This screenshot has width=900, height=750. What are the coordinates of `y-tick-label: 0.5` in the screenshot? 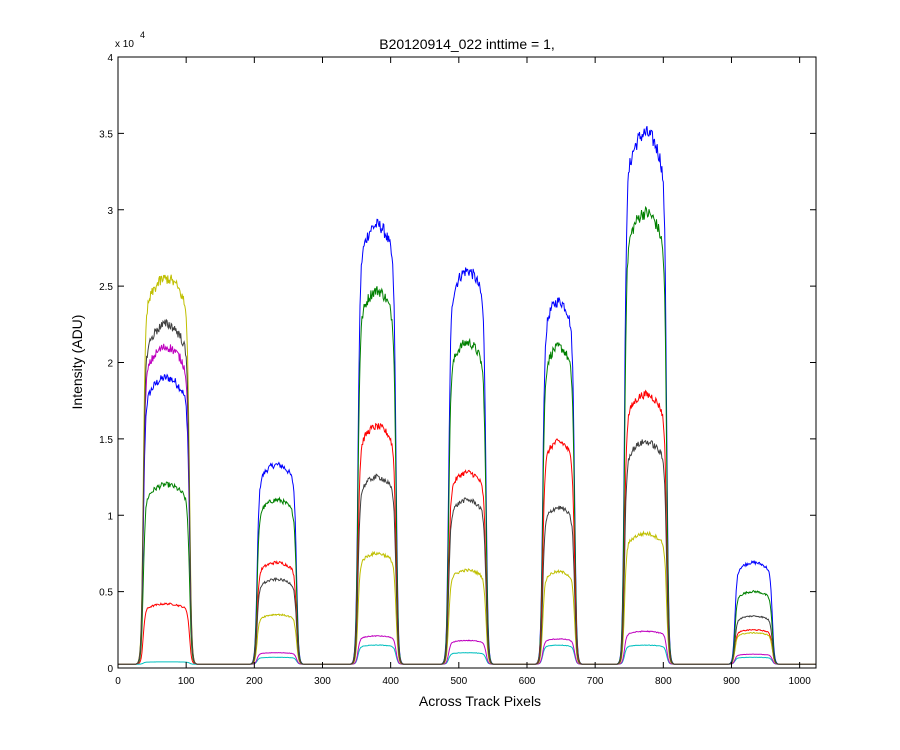 It's located at (106, 593).